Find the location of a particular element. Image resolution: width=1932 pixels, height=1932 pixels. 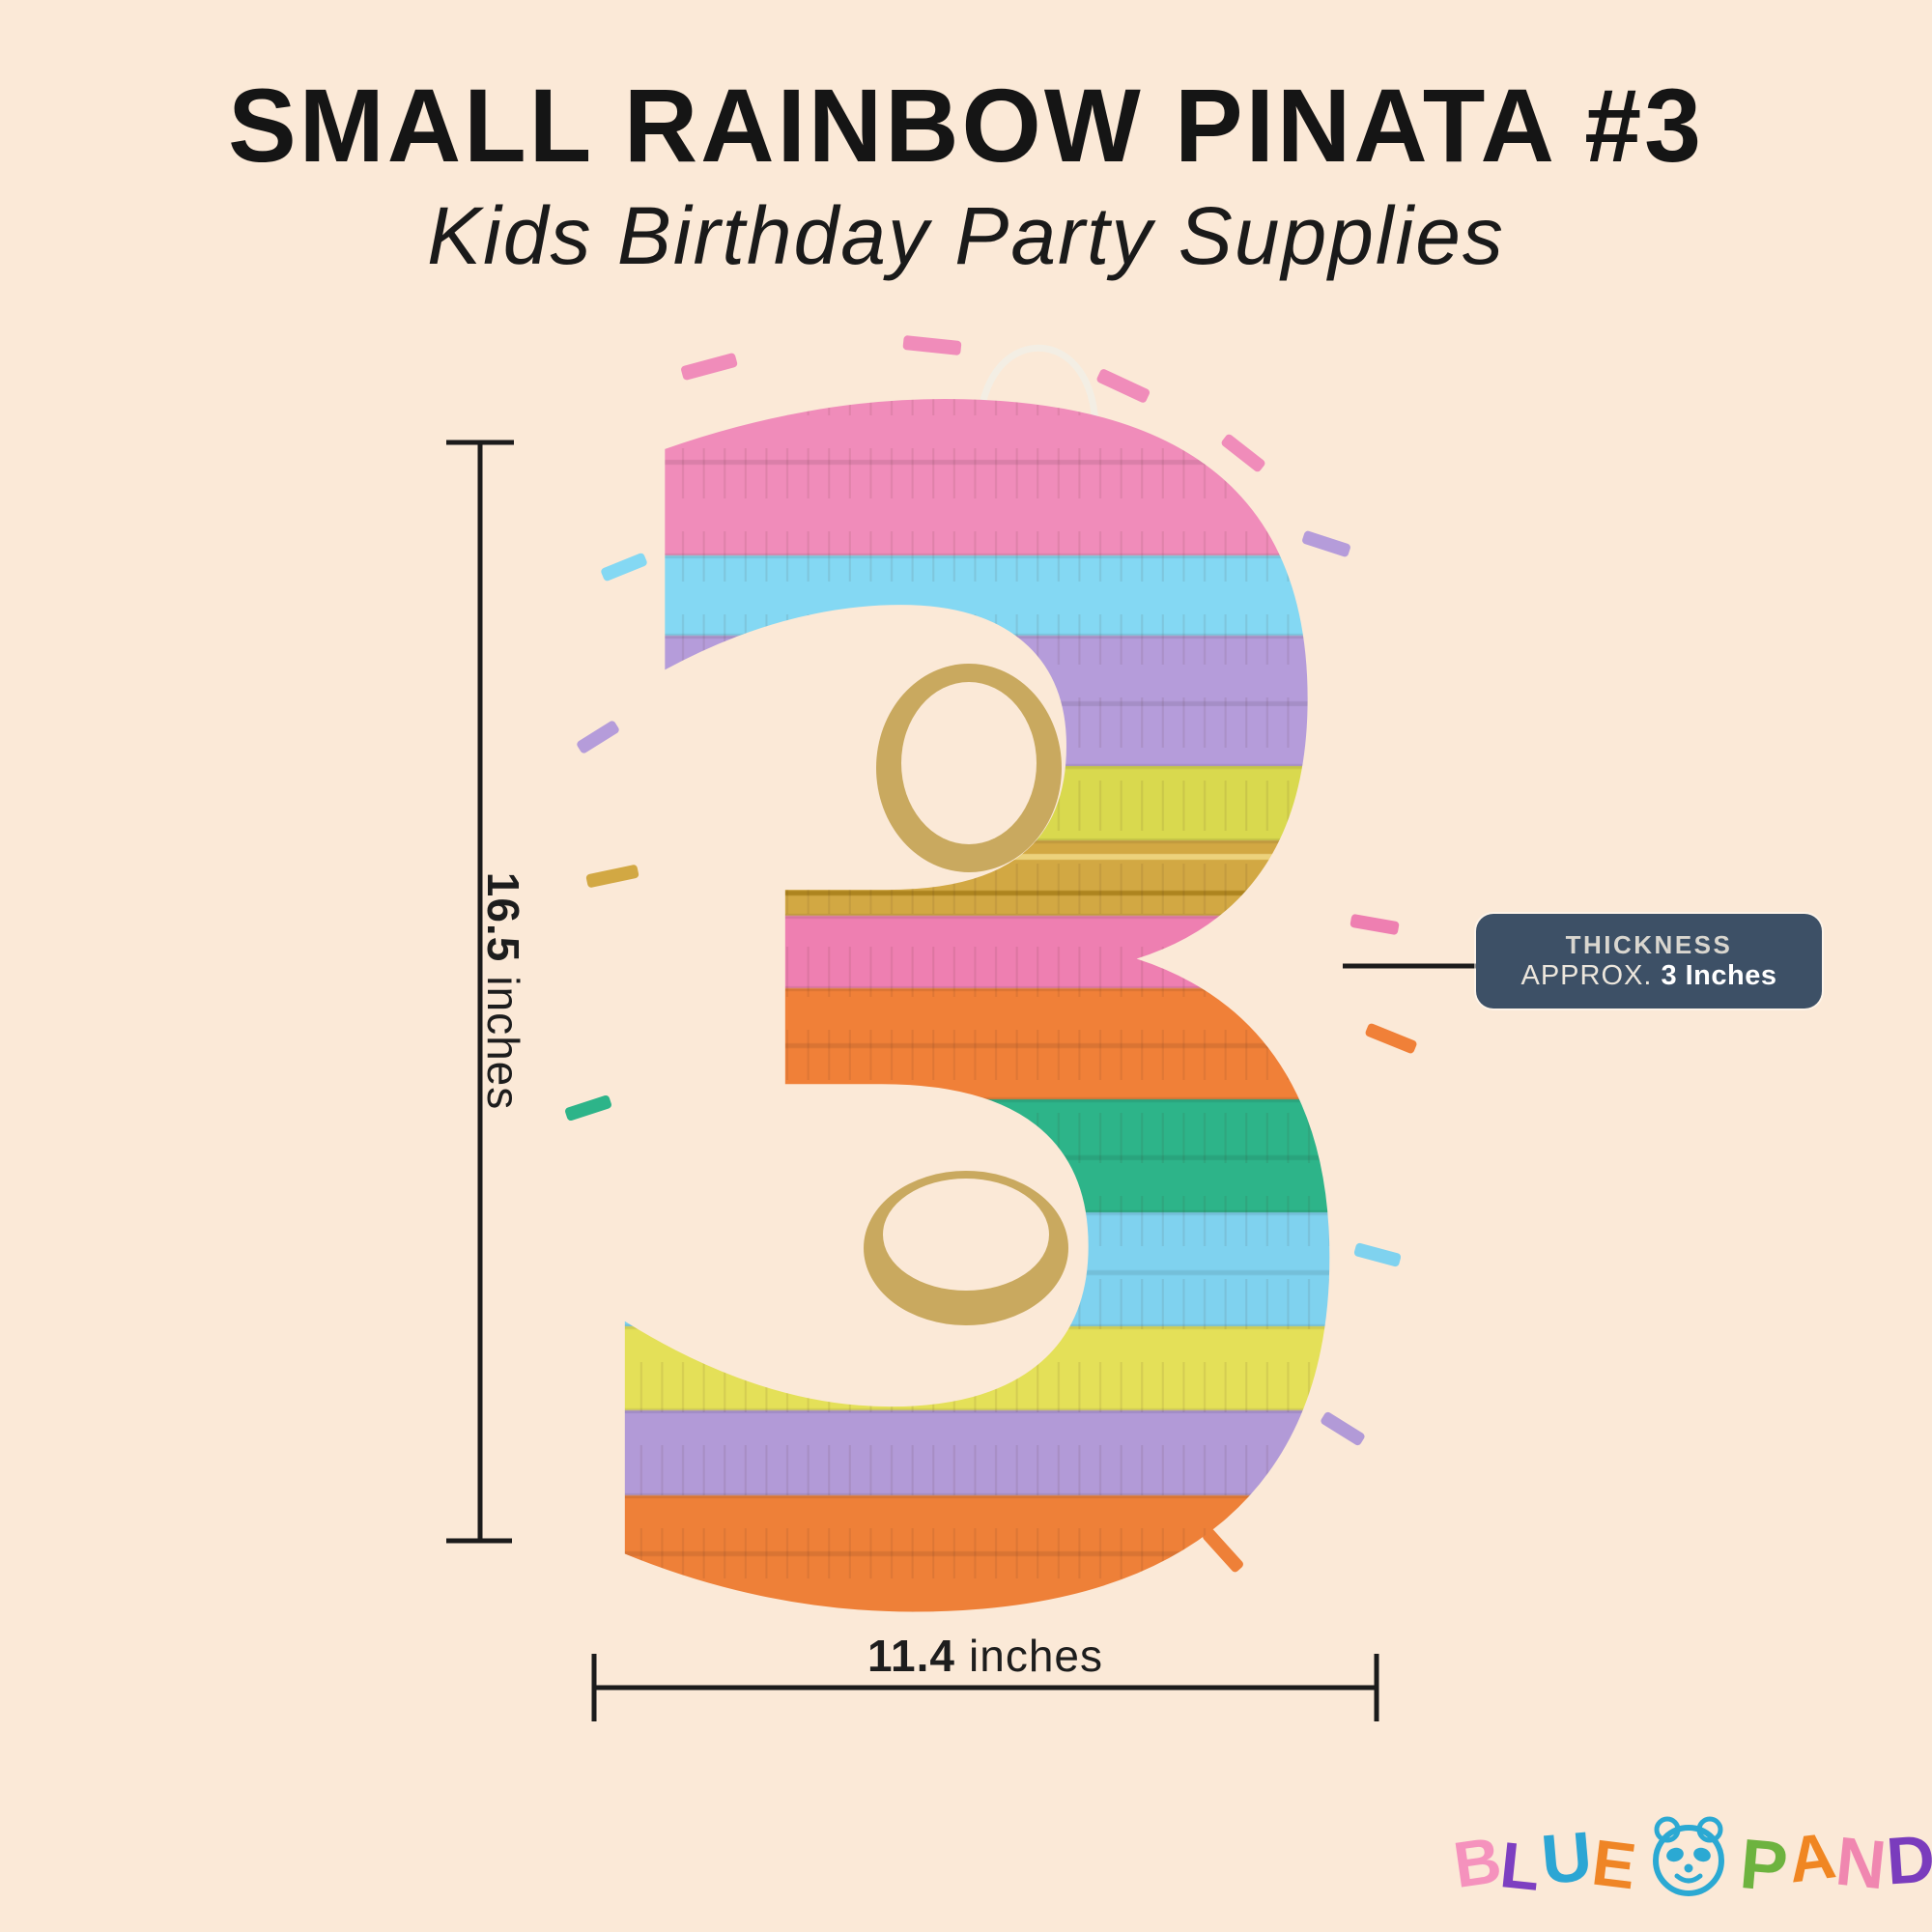

width-value: 11.4 is located at coordinates (911, 1656).